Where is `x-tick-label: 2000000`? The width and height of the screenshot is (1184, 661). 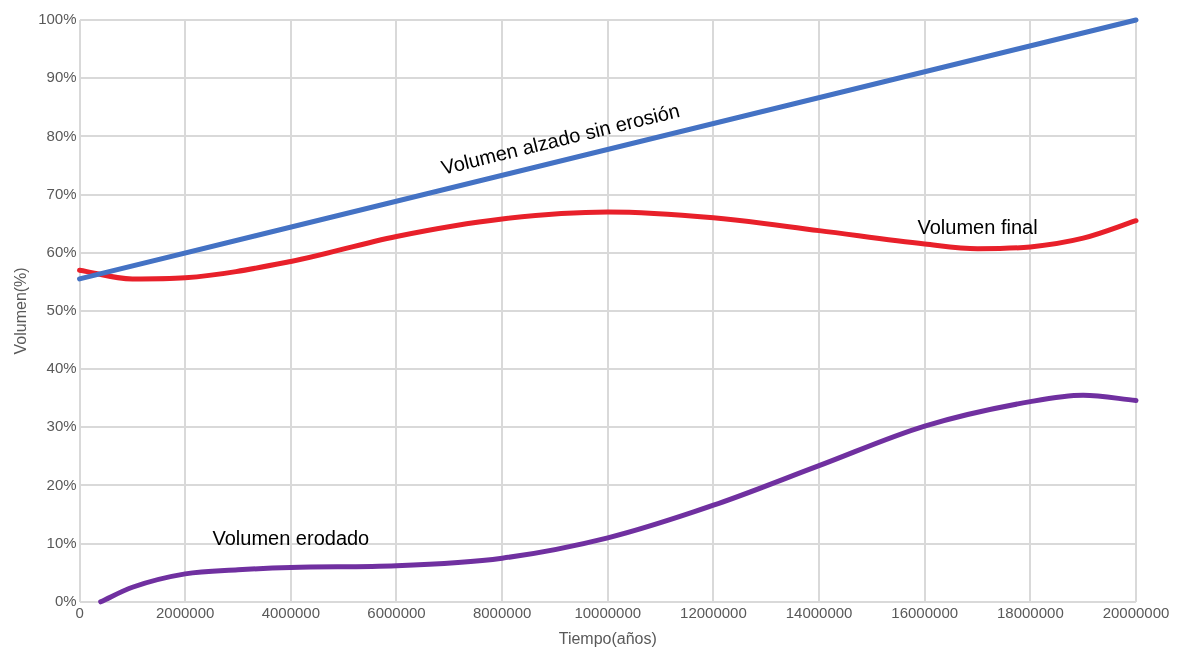 x-tick-label: 2000000 is located at coordinates (185, 612).